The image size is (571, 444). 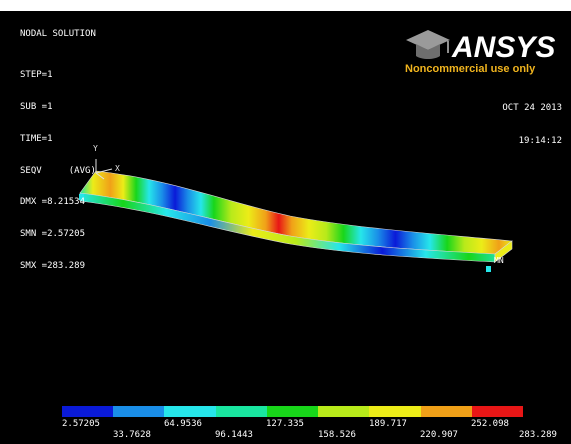 What do you see at coordinates (503, 251) in the screenshot?
I see `beam-end-face` at bounding box center [503, 251].